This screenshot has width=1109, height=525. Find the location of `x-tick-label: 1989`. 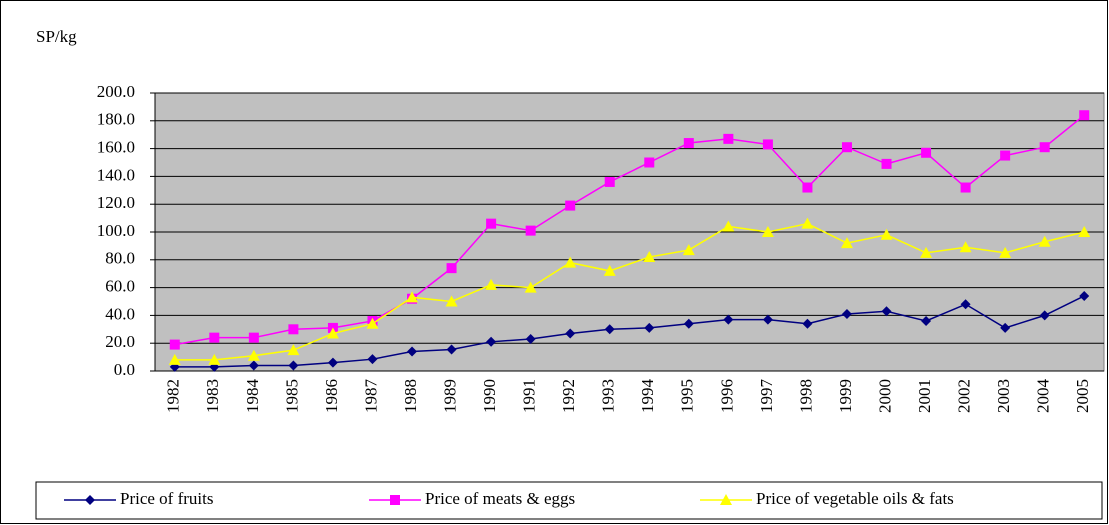

x-tick-label: 1989 is located at coordinates (449, 396).